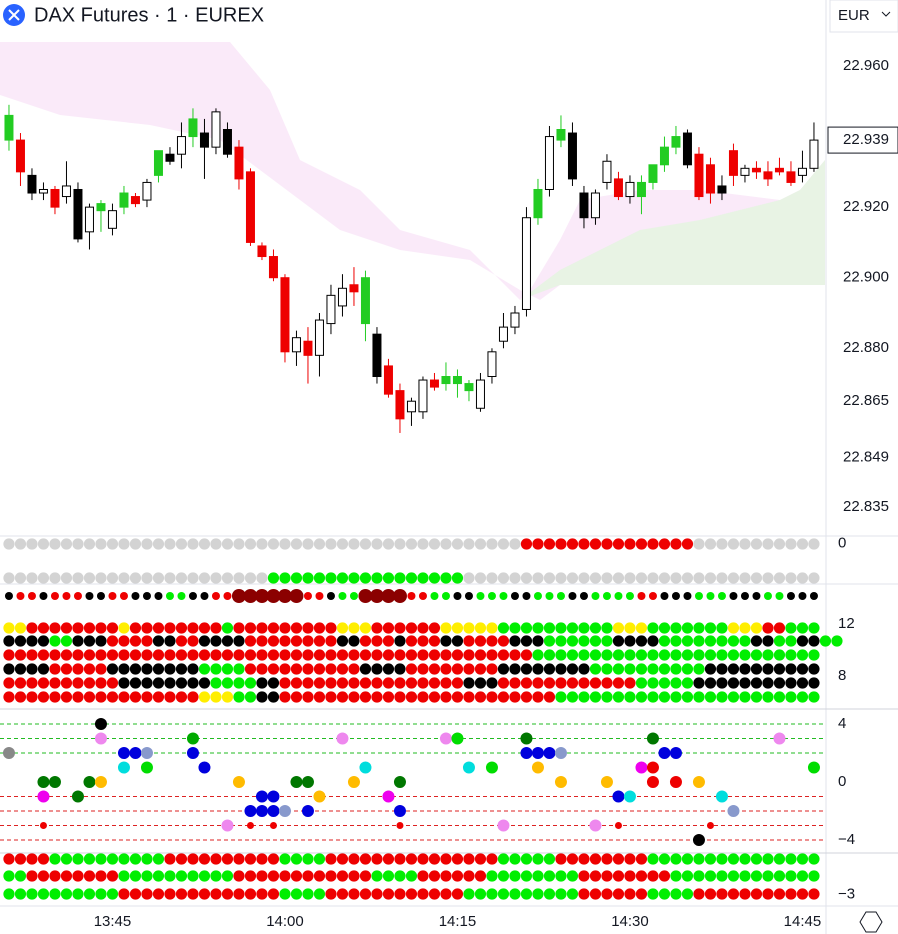 This screenshot has height=934, width=898. Describe the element at coordinates (149, 15) in the screenshot. I see `chart-title: DAX Futures · 1 · EUREX` at that location.